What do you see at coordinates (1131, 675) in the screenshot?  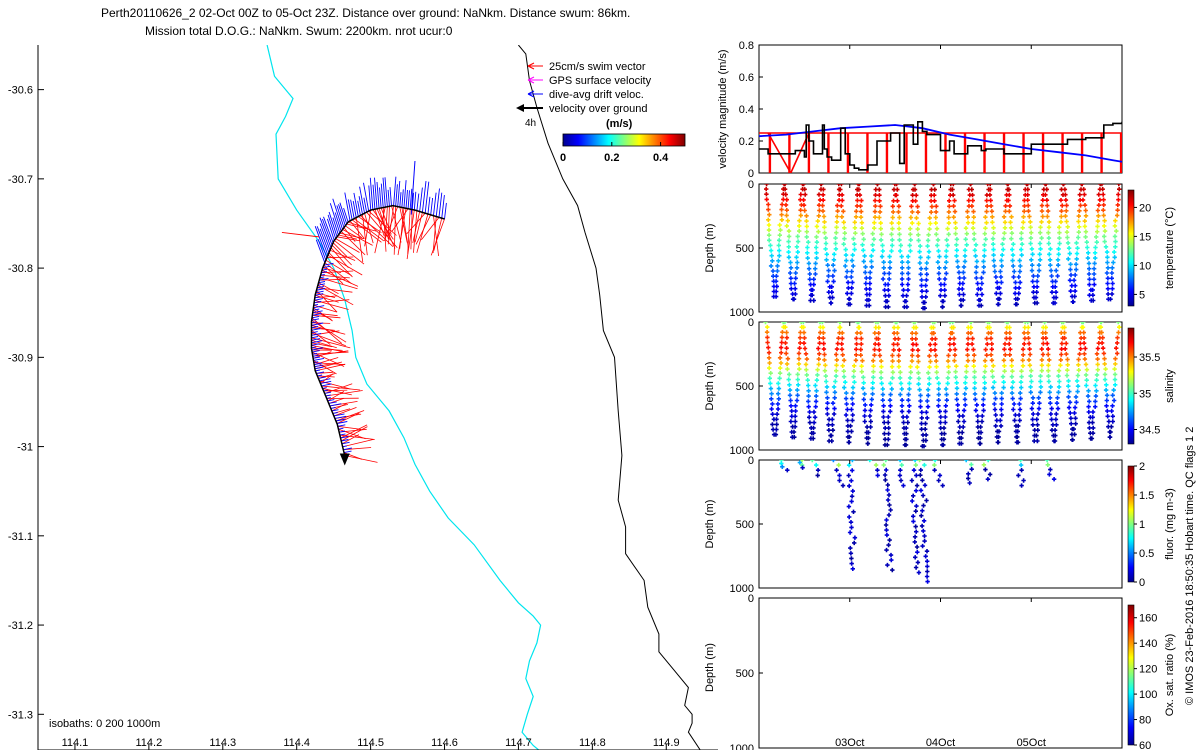 I see `oxygen-colorbar` at bounding box center [1131, 675].